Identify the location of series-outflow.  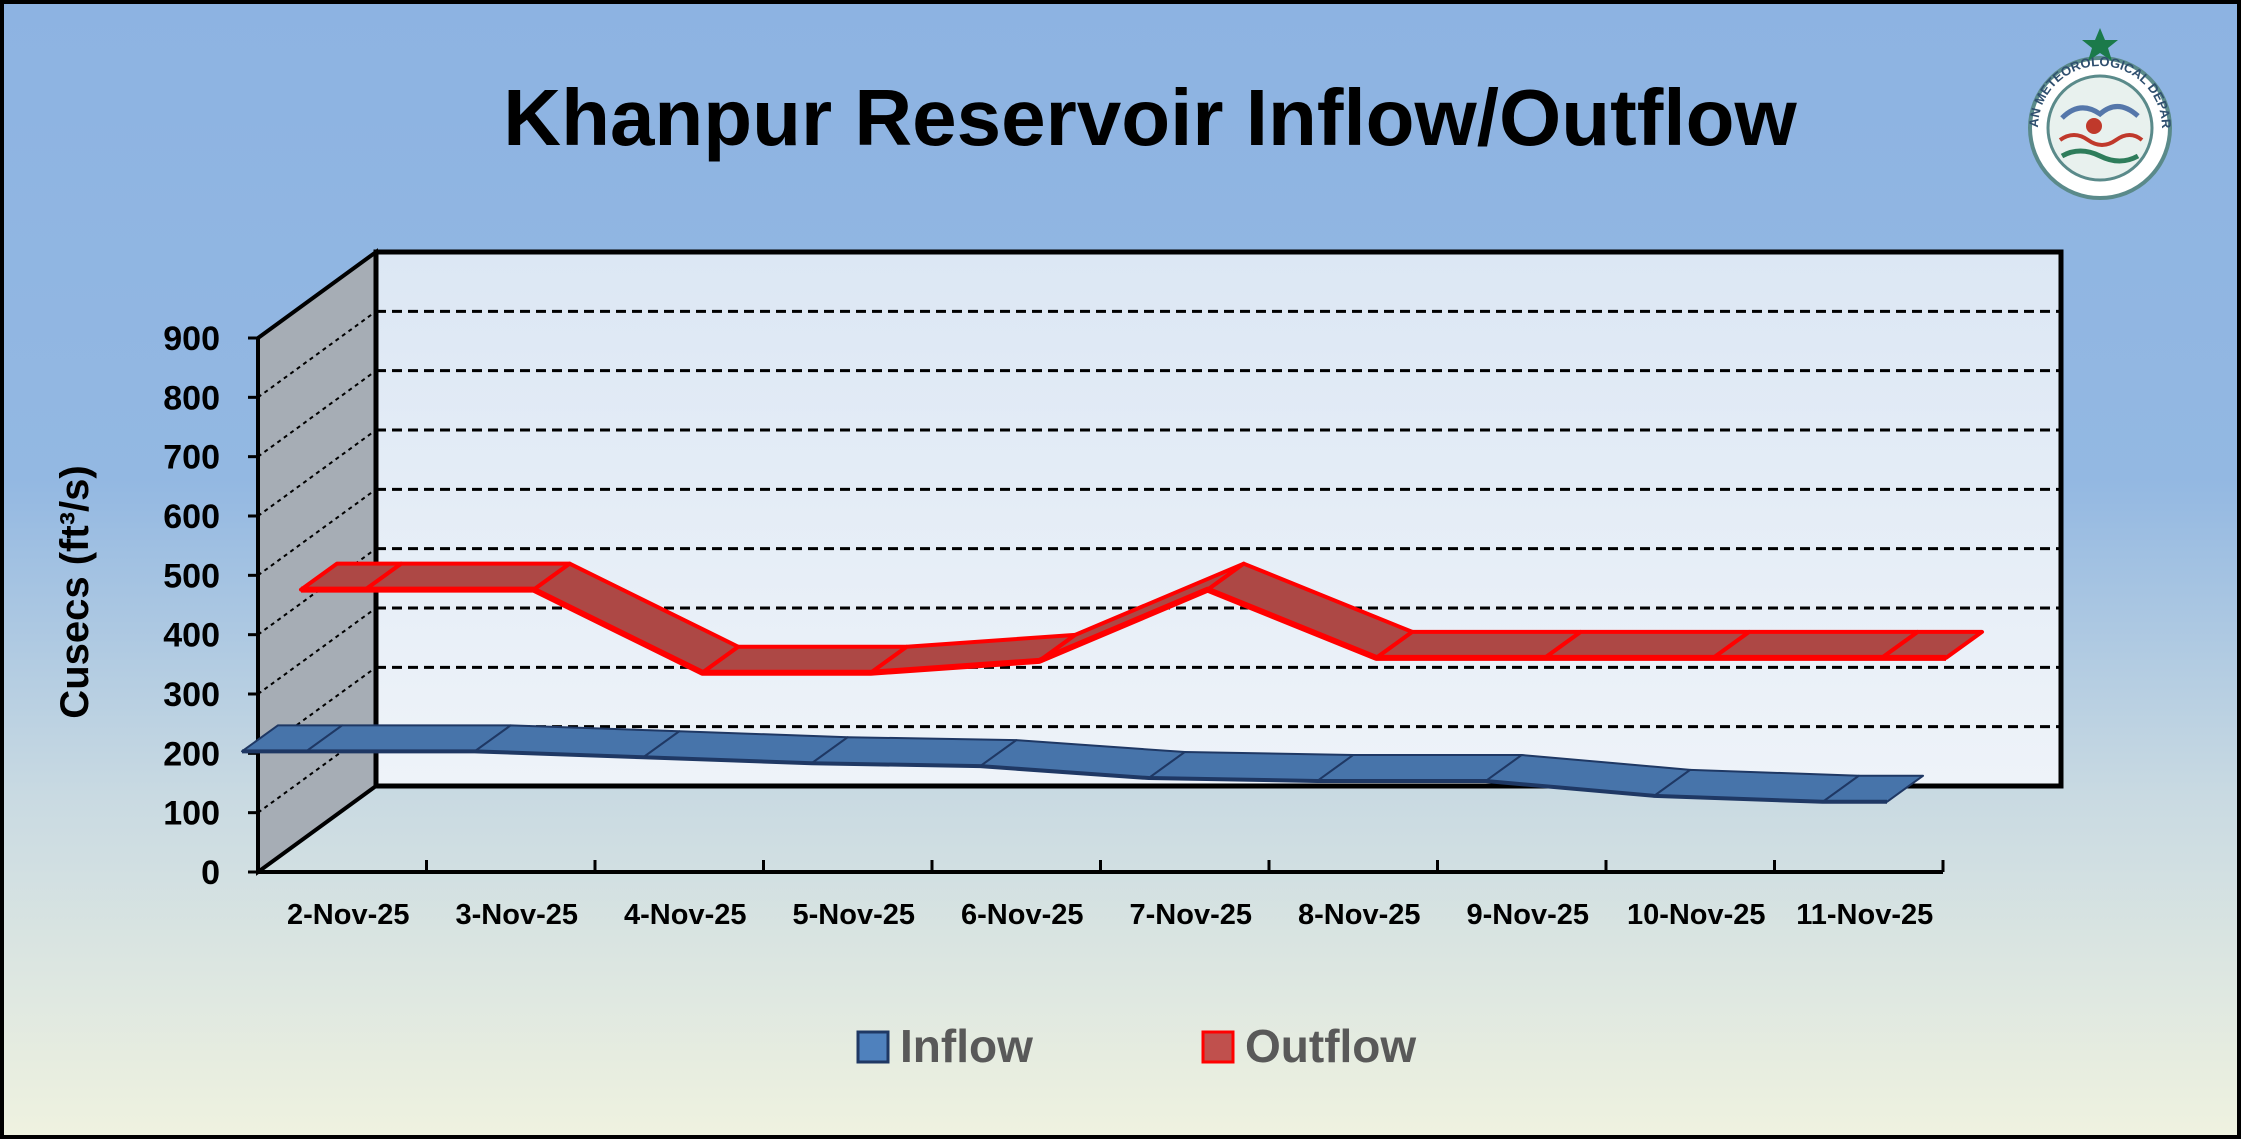
(1141, 618).